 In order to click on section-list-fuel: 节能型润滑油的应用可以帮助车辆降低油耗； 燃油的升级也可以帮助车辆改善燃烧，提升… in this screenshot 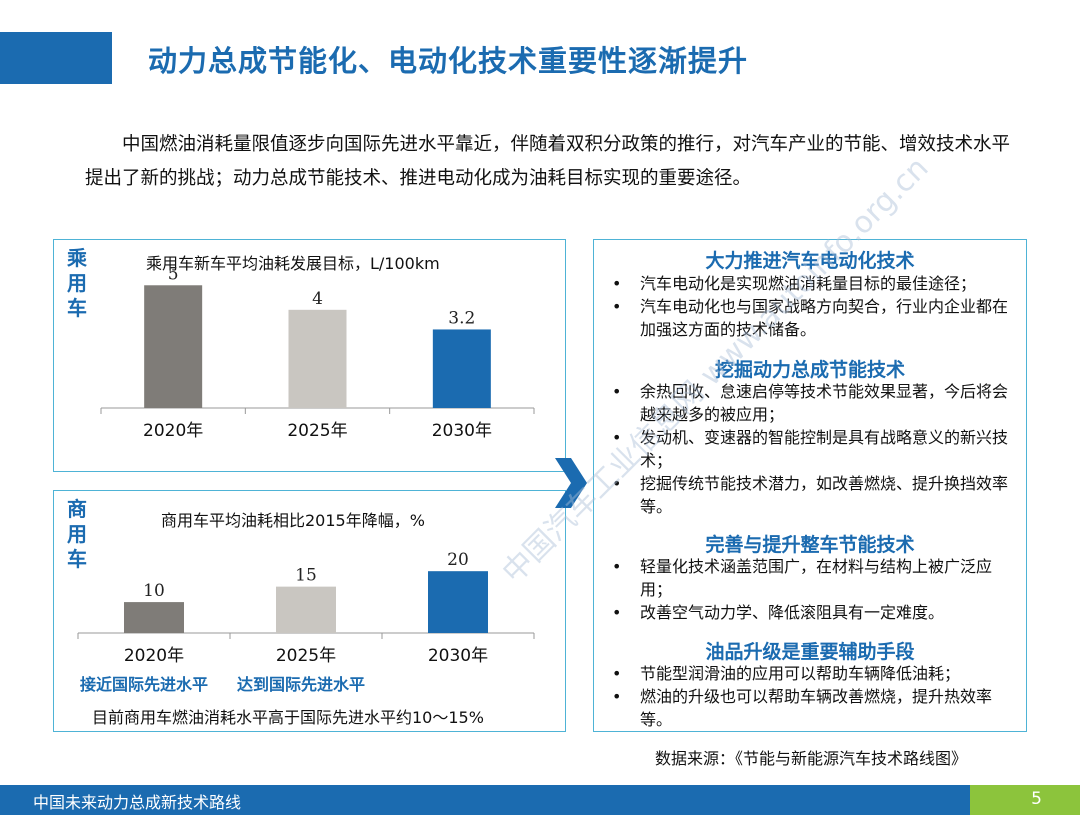, I will do `click(813, 696)`.